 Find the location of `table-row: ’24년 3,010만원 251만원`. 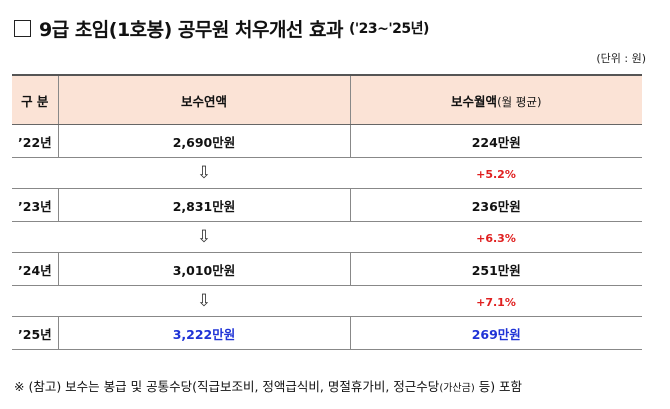

table-row: ’24년 3,010만원 251만원 is located at coordinates (327, 269).